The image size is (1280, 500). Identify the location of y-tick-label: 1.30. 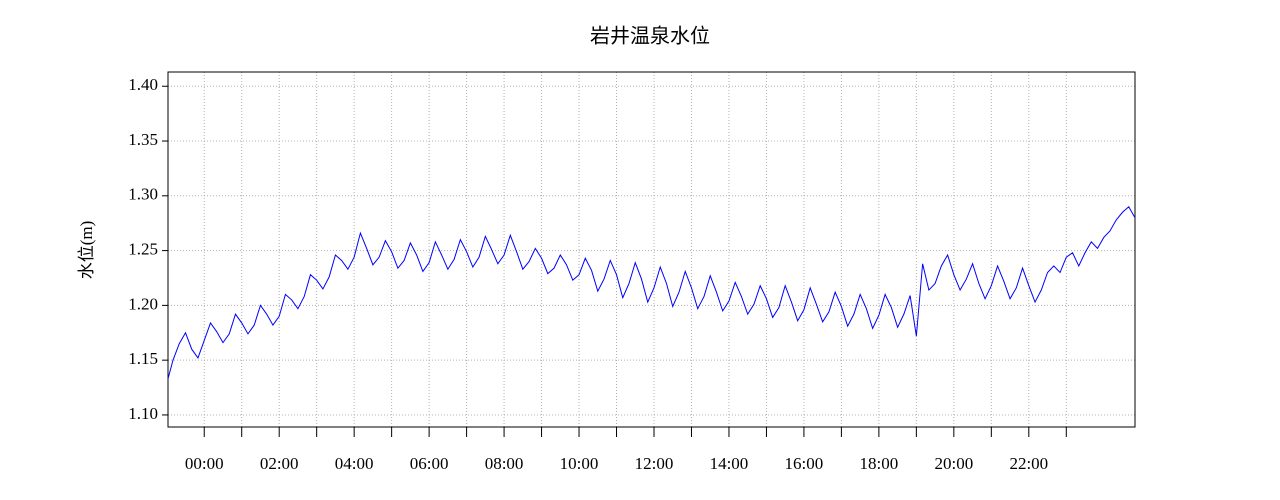
(143, 194).